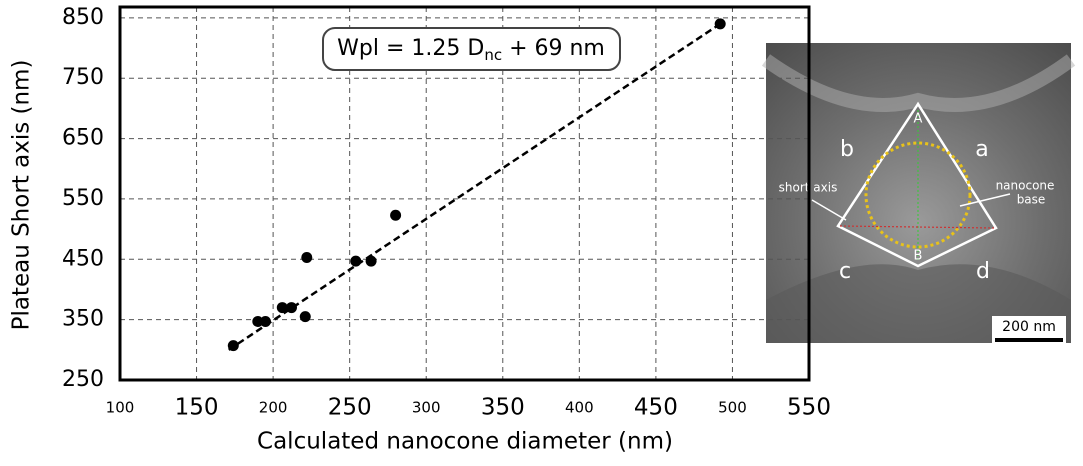 This screenshot has height=466, width=1083. What do you see at coordinates (83, 77) in the screenshot?
I see `y-tick-label: 750` at bounding box center [83, 77].